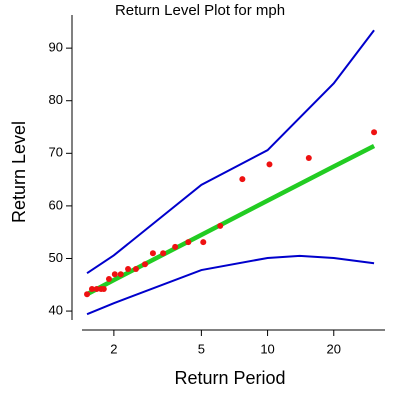 The width and height of the screenshot is (400, 400). Describe the element at coordinates (56, 152) in the screenshot. I see `y-tick-label: 70` at that location.